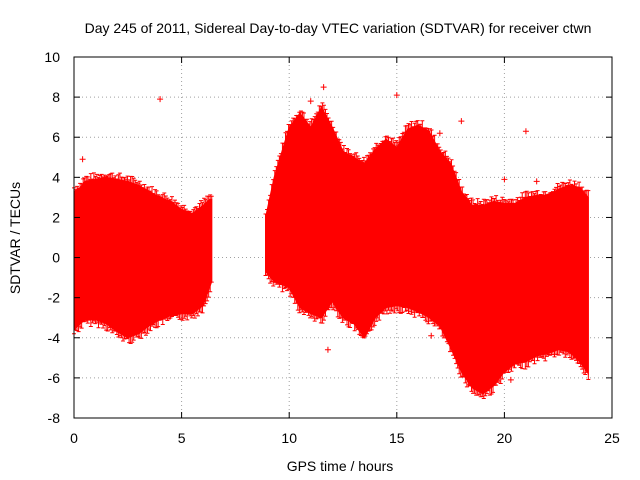 The height and width of the screenshot is (480, 640). I want to click on y-tick-label: 6, so click(56, 137).